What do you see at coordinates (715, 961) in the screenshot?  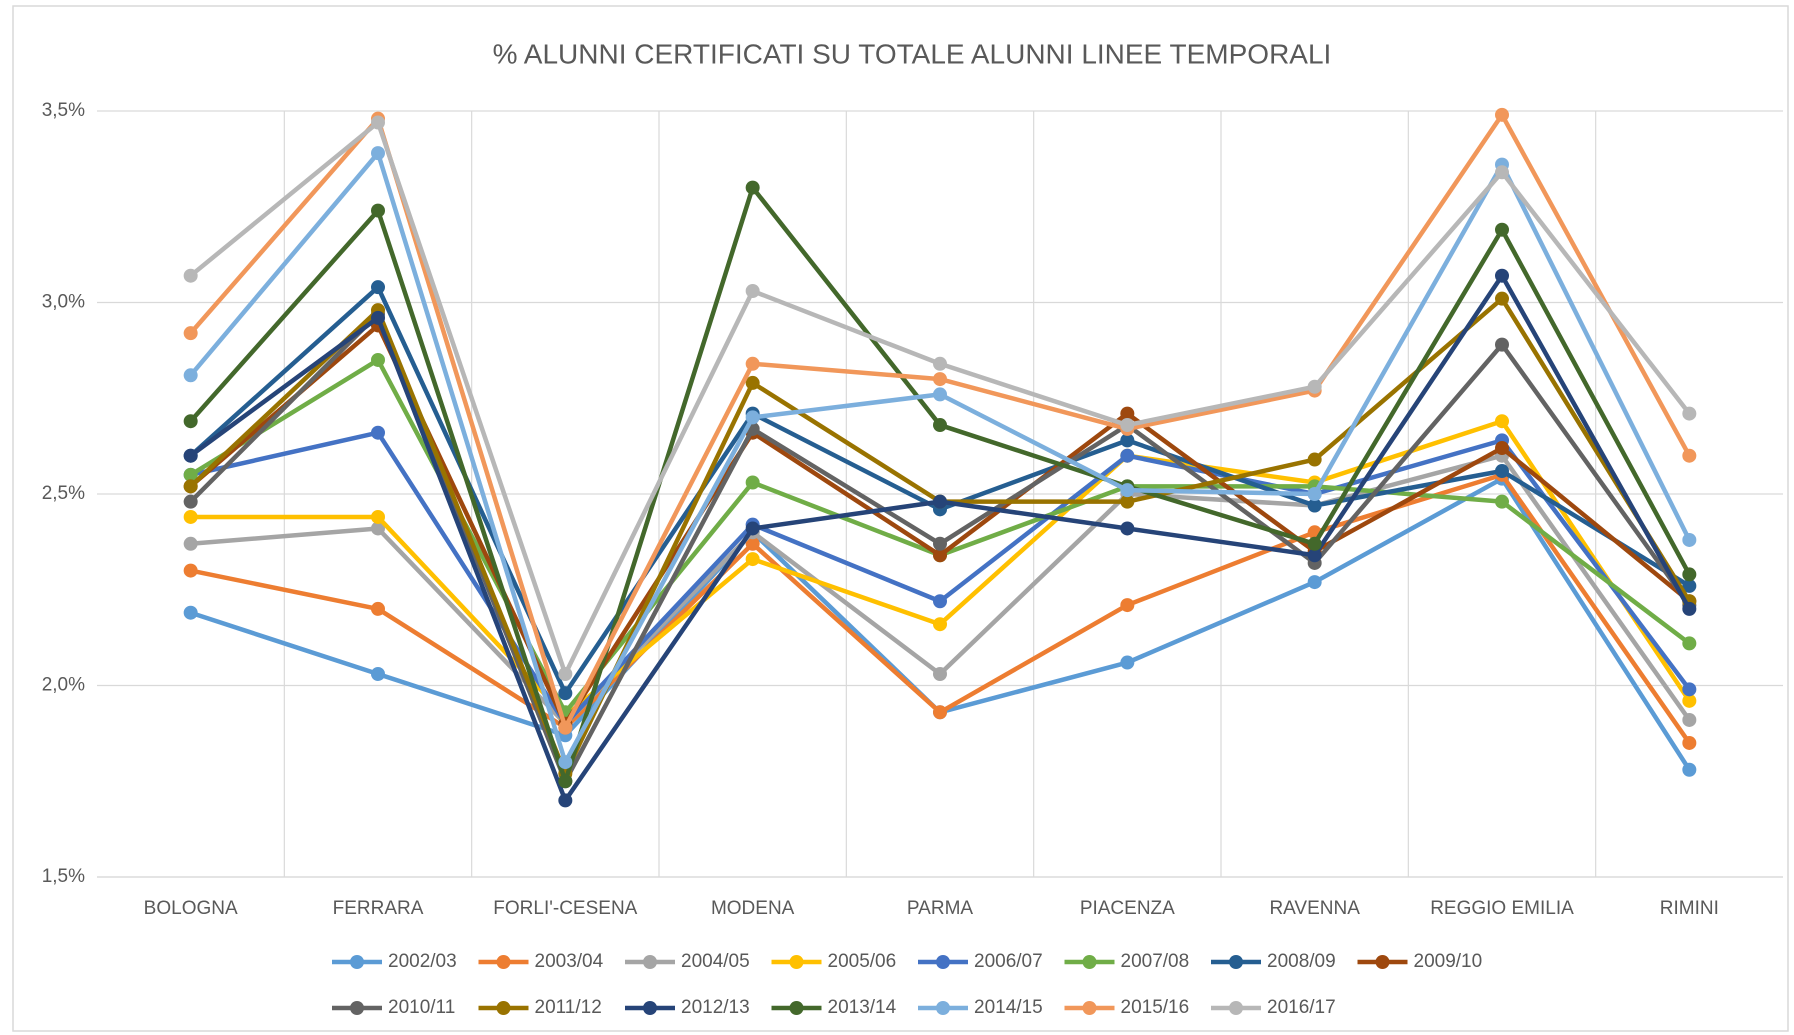 I see `legend-label: 2004/05` at bounding box center [715, 961].